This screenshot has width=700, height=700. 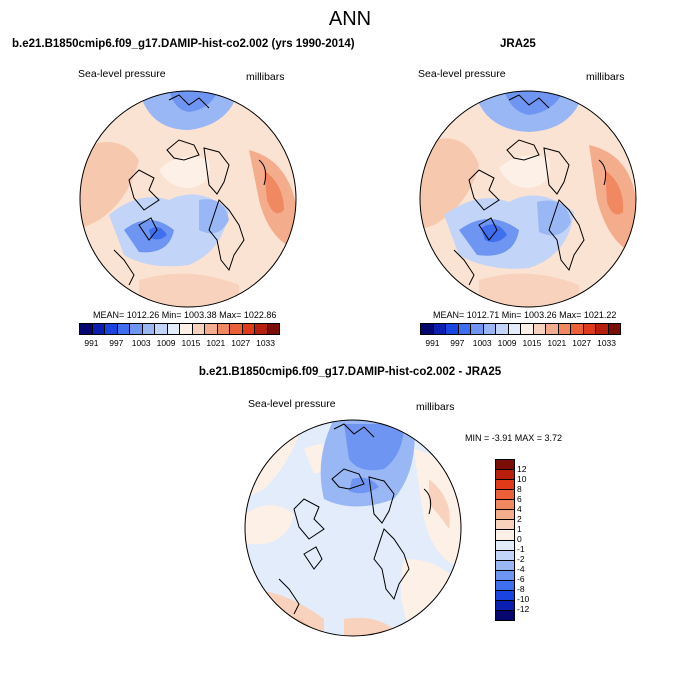 What do you see at coordinates (519, 489) in the screenshot?
I see `colorbar-tick-label: 8` at bounding box center [519, 489].